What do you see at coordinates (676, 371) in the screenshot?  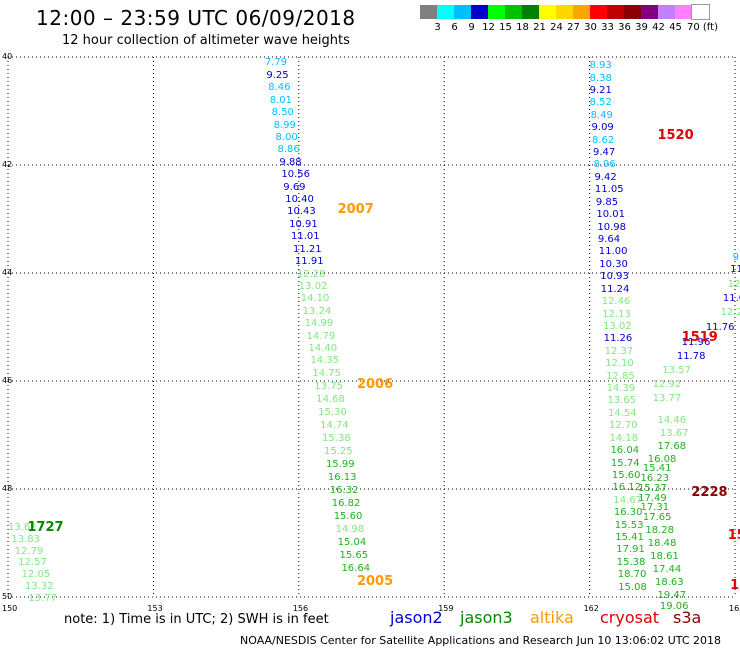 I see `wave-height-value: 13.57` at bounding box center [676, 371].